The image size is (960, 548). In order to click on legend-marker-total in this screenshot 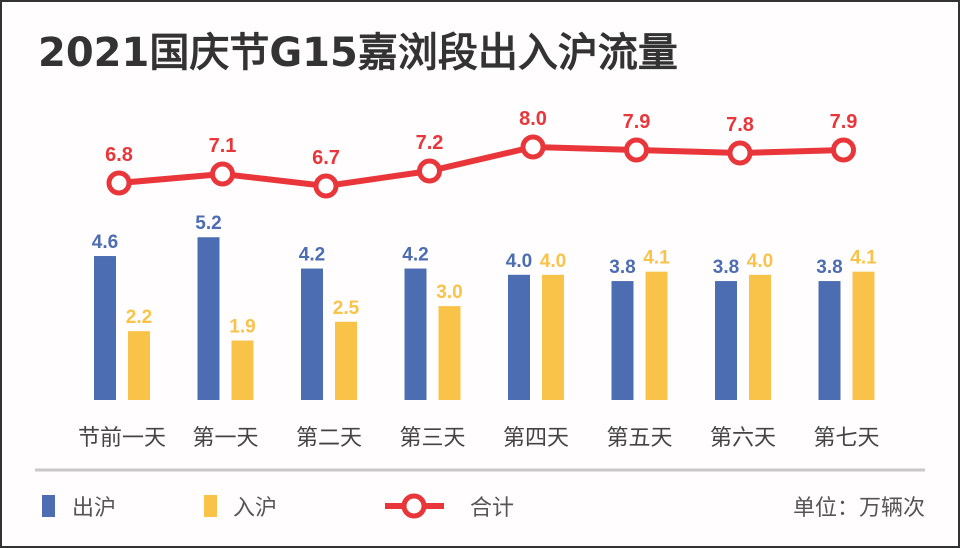, I will do `click(414, 506)`.